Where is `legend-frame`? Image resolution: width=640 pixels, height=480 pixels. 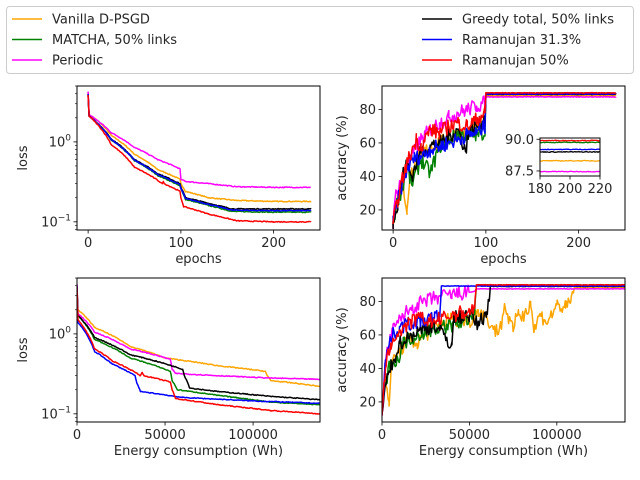
legend-frame is located at coordinates (320, 40).